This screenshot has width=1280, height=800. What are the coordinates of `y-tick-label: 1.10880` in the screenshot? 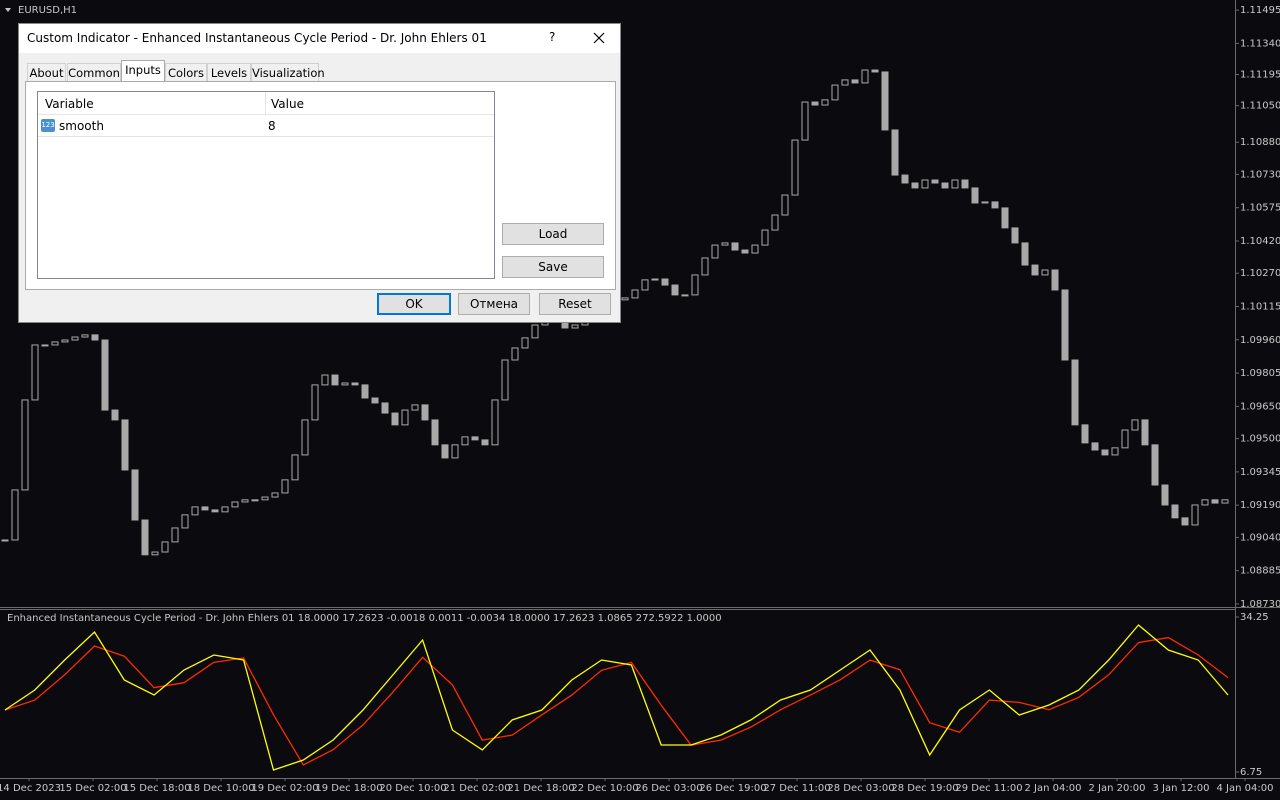 It's located at (1260, 142).